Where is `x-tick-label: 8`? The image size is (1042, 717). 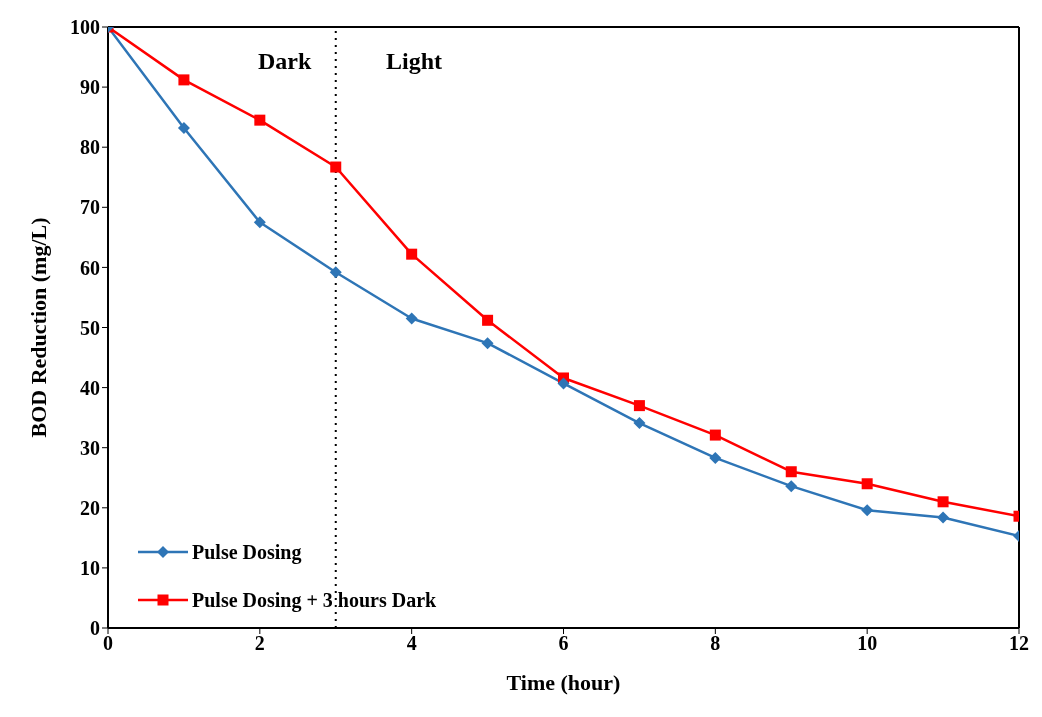
x-tick-label: 8 is located at coordinates (715, 643).